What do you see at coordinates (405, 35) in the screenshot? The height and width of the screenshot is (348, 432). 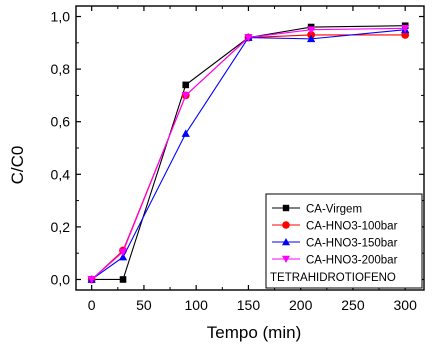 I see `data-point-CA-HNO3-100bar` at bounding box center [405, 35].